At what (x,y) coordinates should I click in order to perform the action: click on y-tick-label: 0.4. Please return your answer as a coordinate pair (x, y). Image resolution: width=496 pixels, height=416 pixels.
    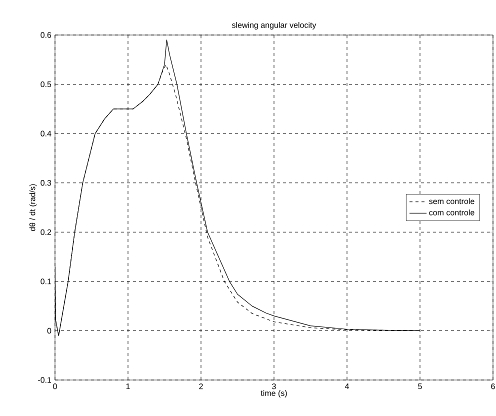
    Looking at the image, I should click on (46, 133).